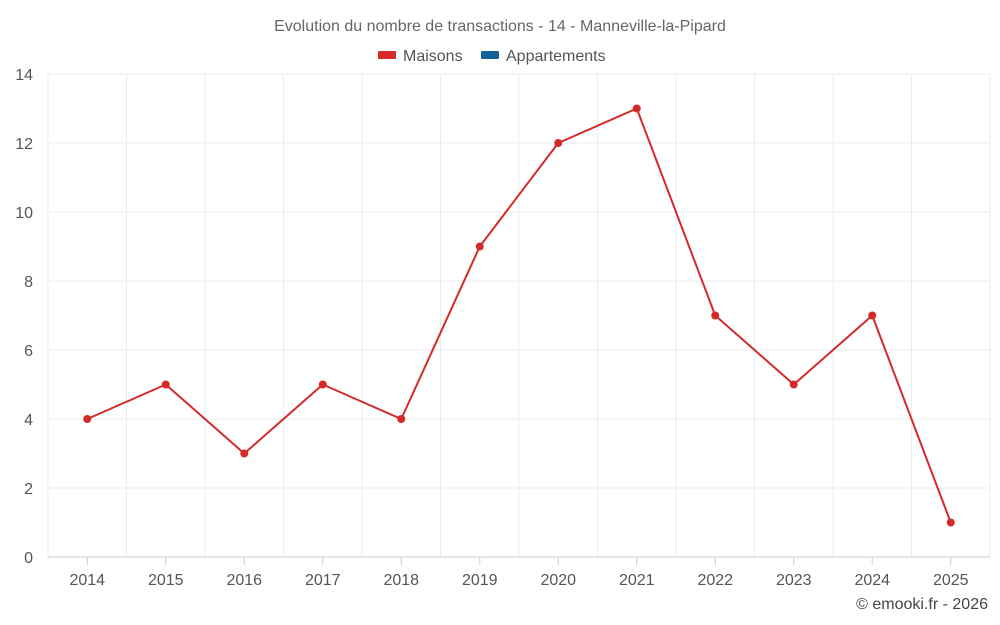  I want to click on legend-item-appartements: Appartements, so click(543, 56).